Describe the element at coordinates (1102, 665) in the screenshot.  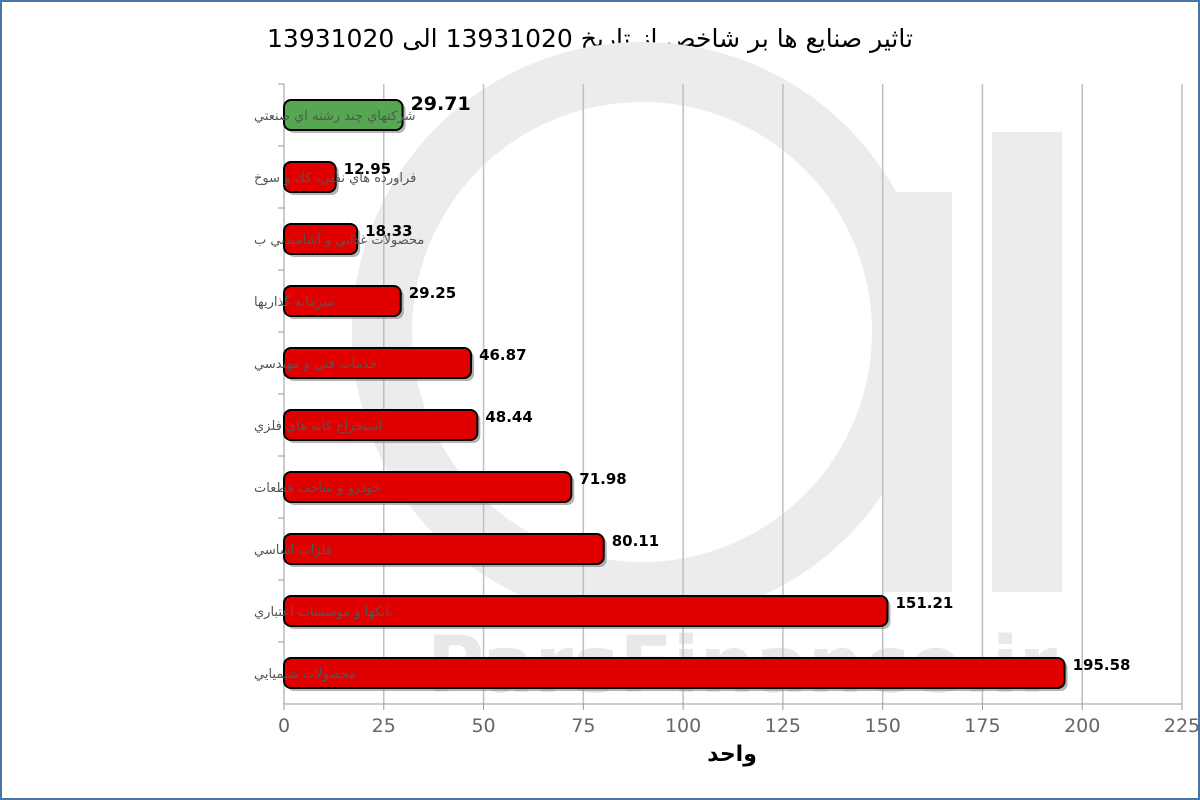
I see `data-label: 195.58` at that location.